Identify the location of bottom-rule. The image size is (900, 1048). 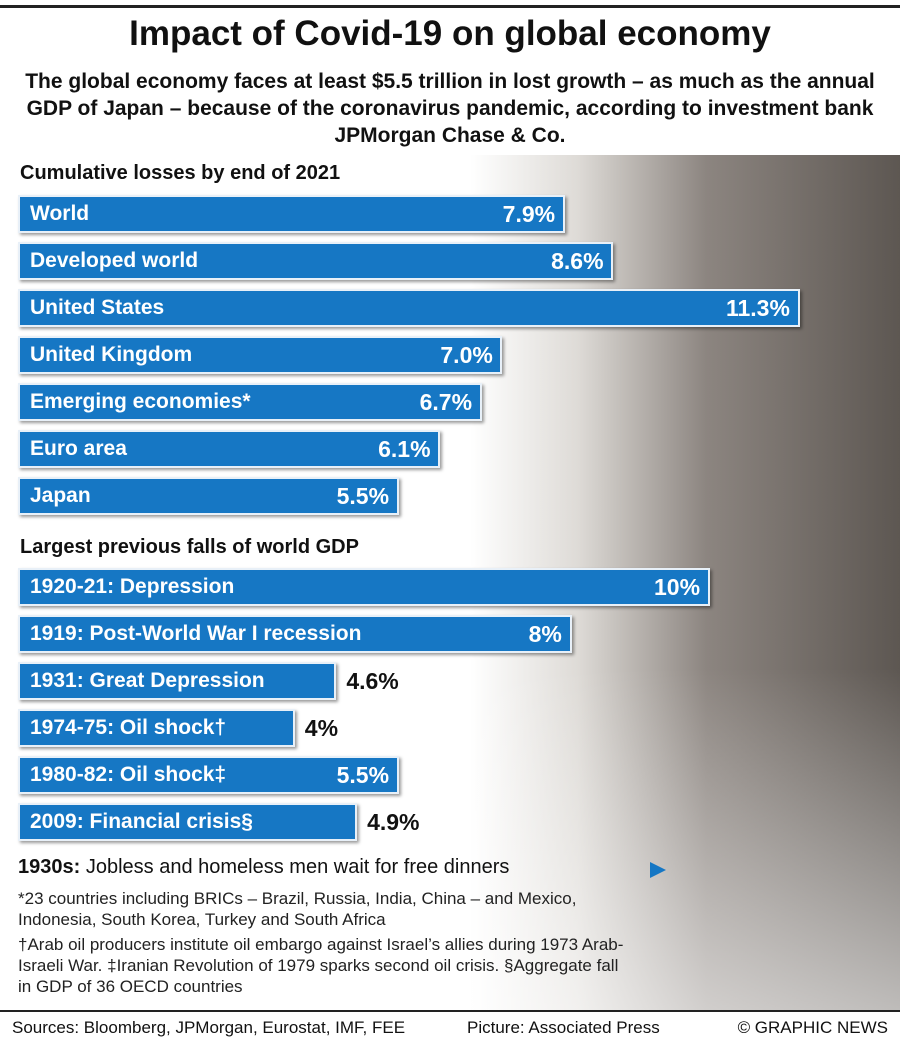
(450, 1011).